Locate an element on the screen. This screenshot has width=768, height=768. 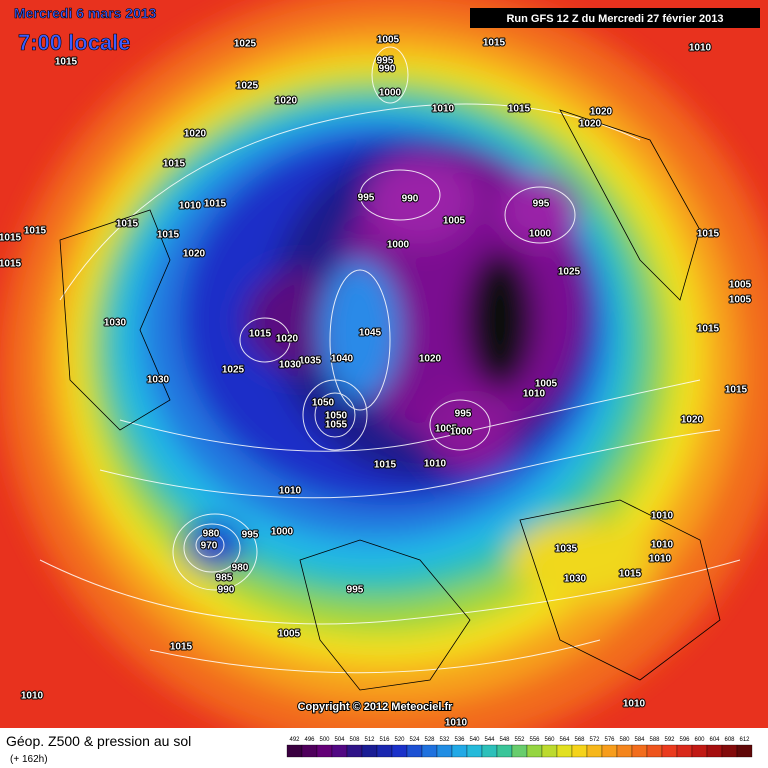
scale-label: 524 is located at coordinates (414, 740).